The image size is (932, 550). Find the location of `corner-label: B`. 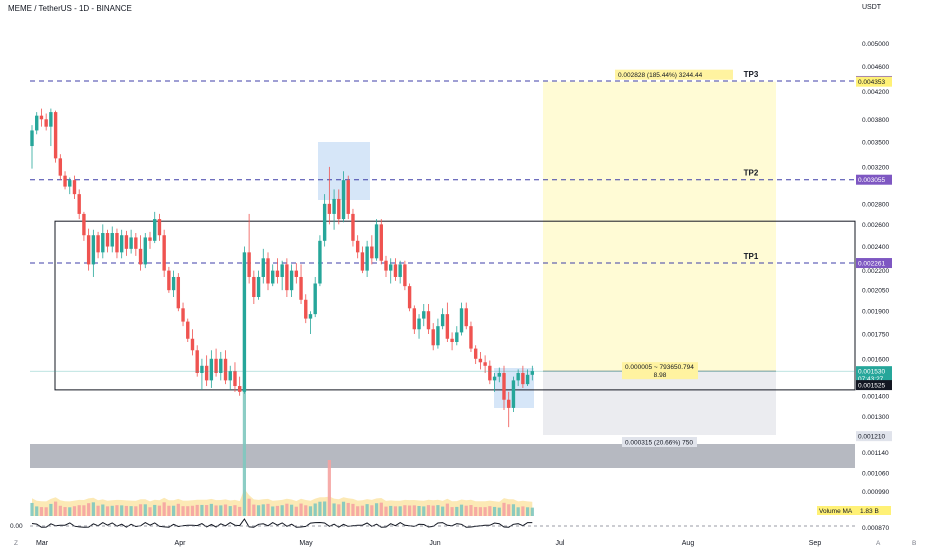

corner-label: B is located at coordinates (914, 543).